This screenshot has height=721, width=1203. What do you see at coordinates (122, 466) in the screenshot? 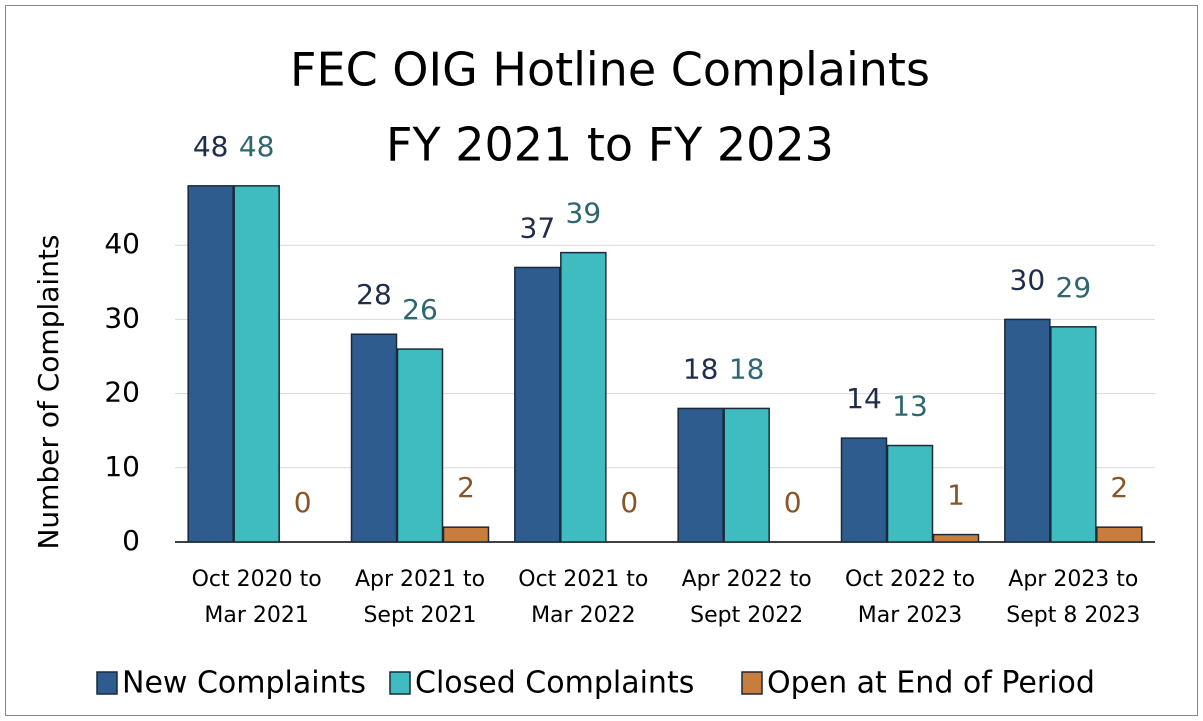
I see `y-tick-label: 10` at bounding box center [122, 466].